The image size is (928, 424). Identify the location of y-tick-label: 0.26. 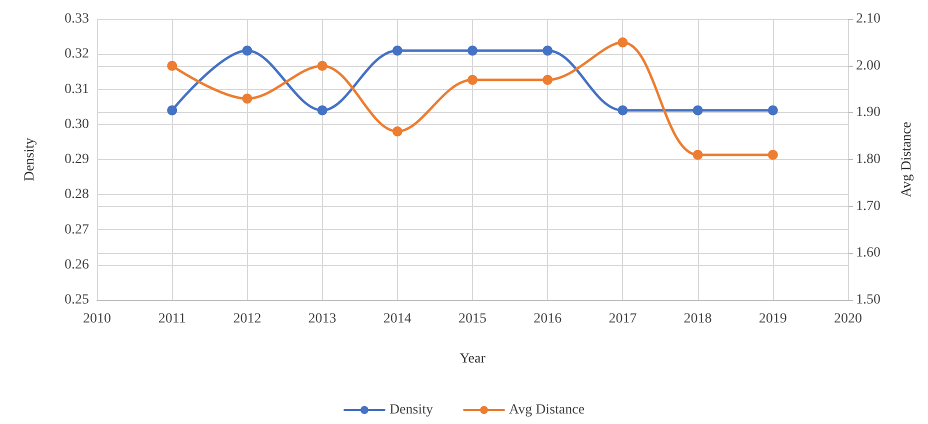
(76, 264).